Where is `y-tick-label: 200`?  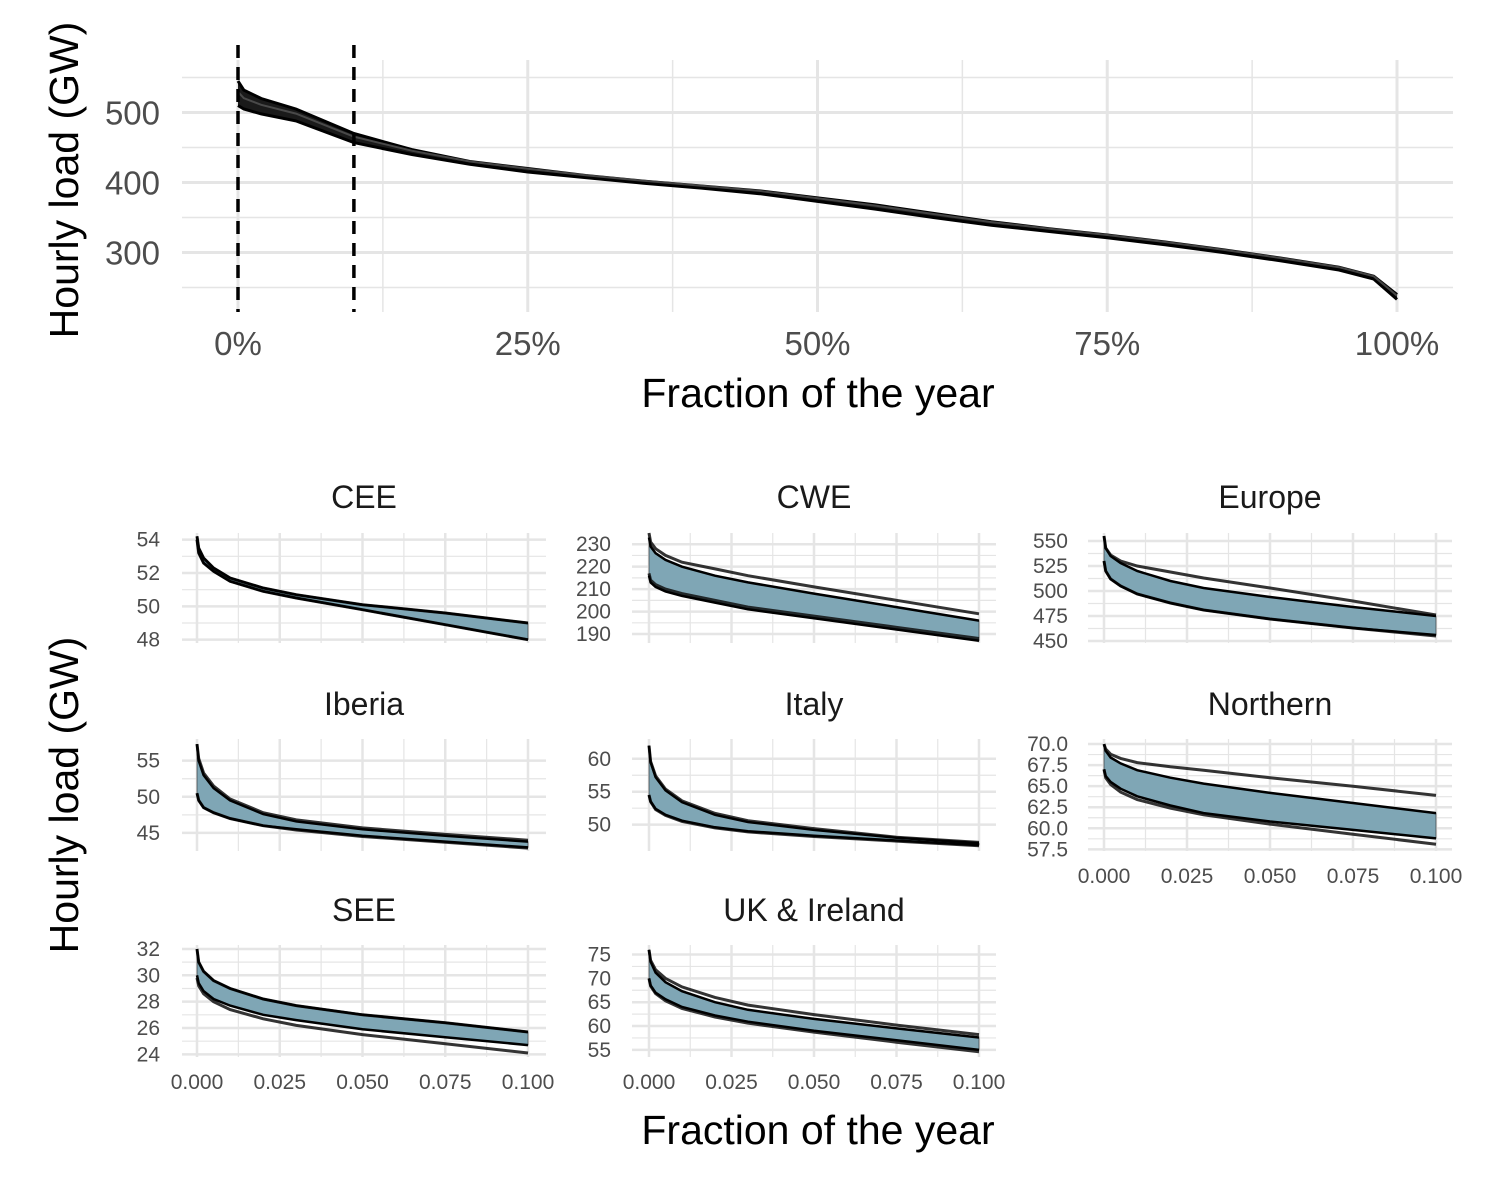
y-tick-label: 200 is located at coordinates (593, 612).